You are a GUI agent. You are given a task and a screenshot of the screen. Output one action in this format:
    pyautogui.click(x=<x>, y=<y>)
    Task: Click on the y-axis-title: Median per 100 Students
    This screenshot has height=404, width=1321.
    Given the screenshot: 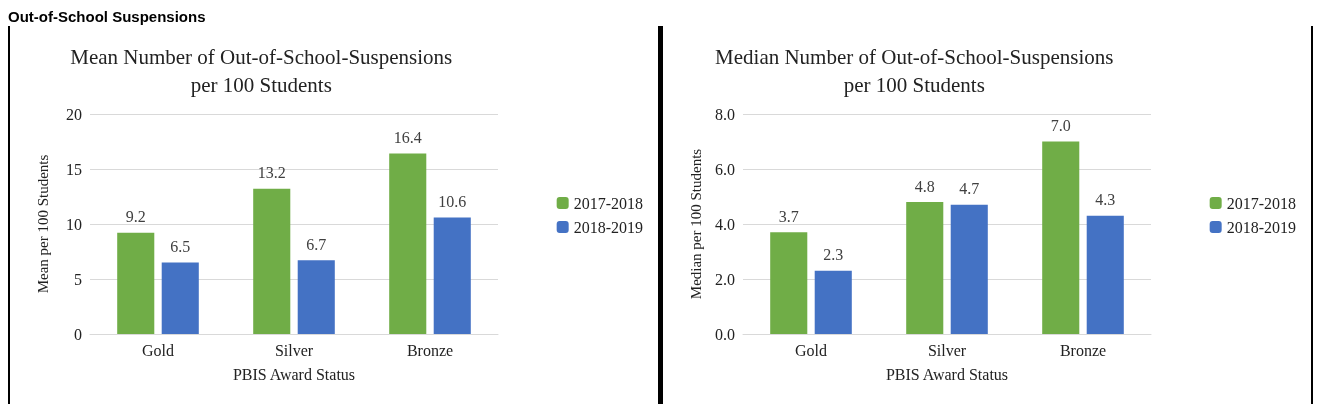 What is the action you would take?
    pyautogui.click(x=695, y=224)
    